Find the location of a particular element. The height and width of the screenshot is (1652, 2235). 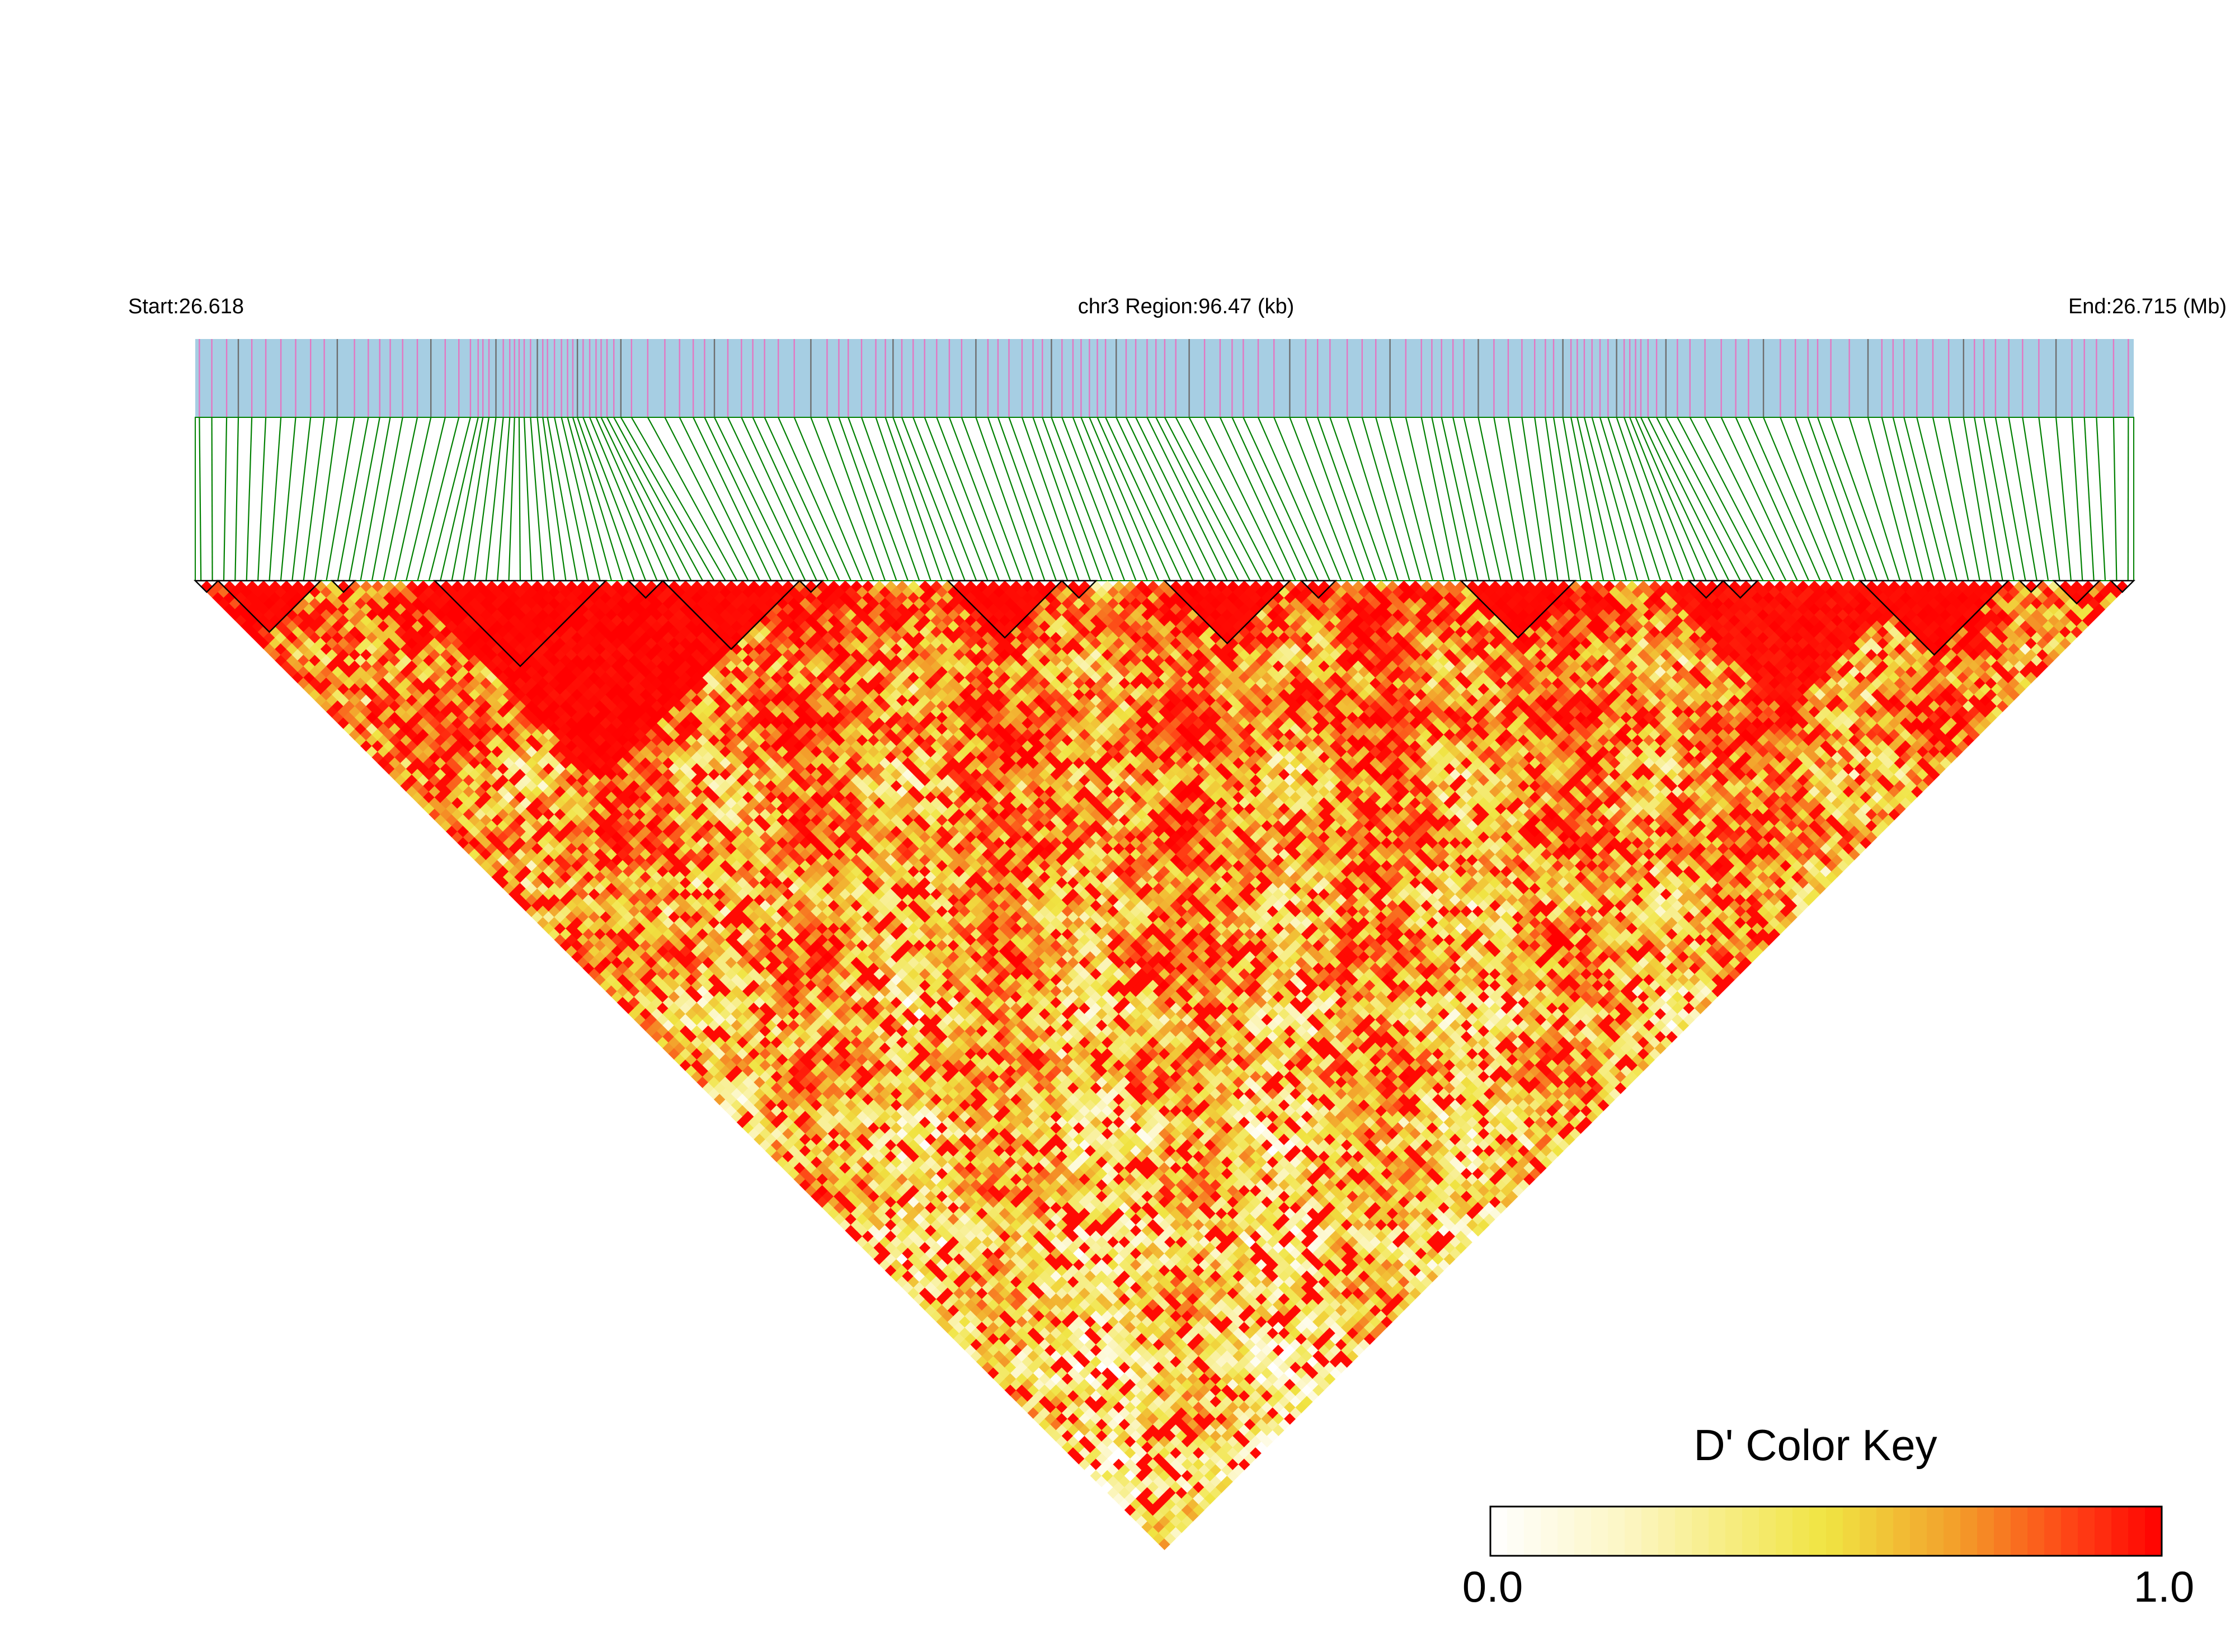

snp-marks-group is located at coordinates (1164, 378).